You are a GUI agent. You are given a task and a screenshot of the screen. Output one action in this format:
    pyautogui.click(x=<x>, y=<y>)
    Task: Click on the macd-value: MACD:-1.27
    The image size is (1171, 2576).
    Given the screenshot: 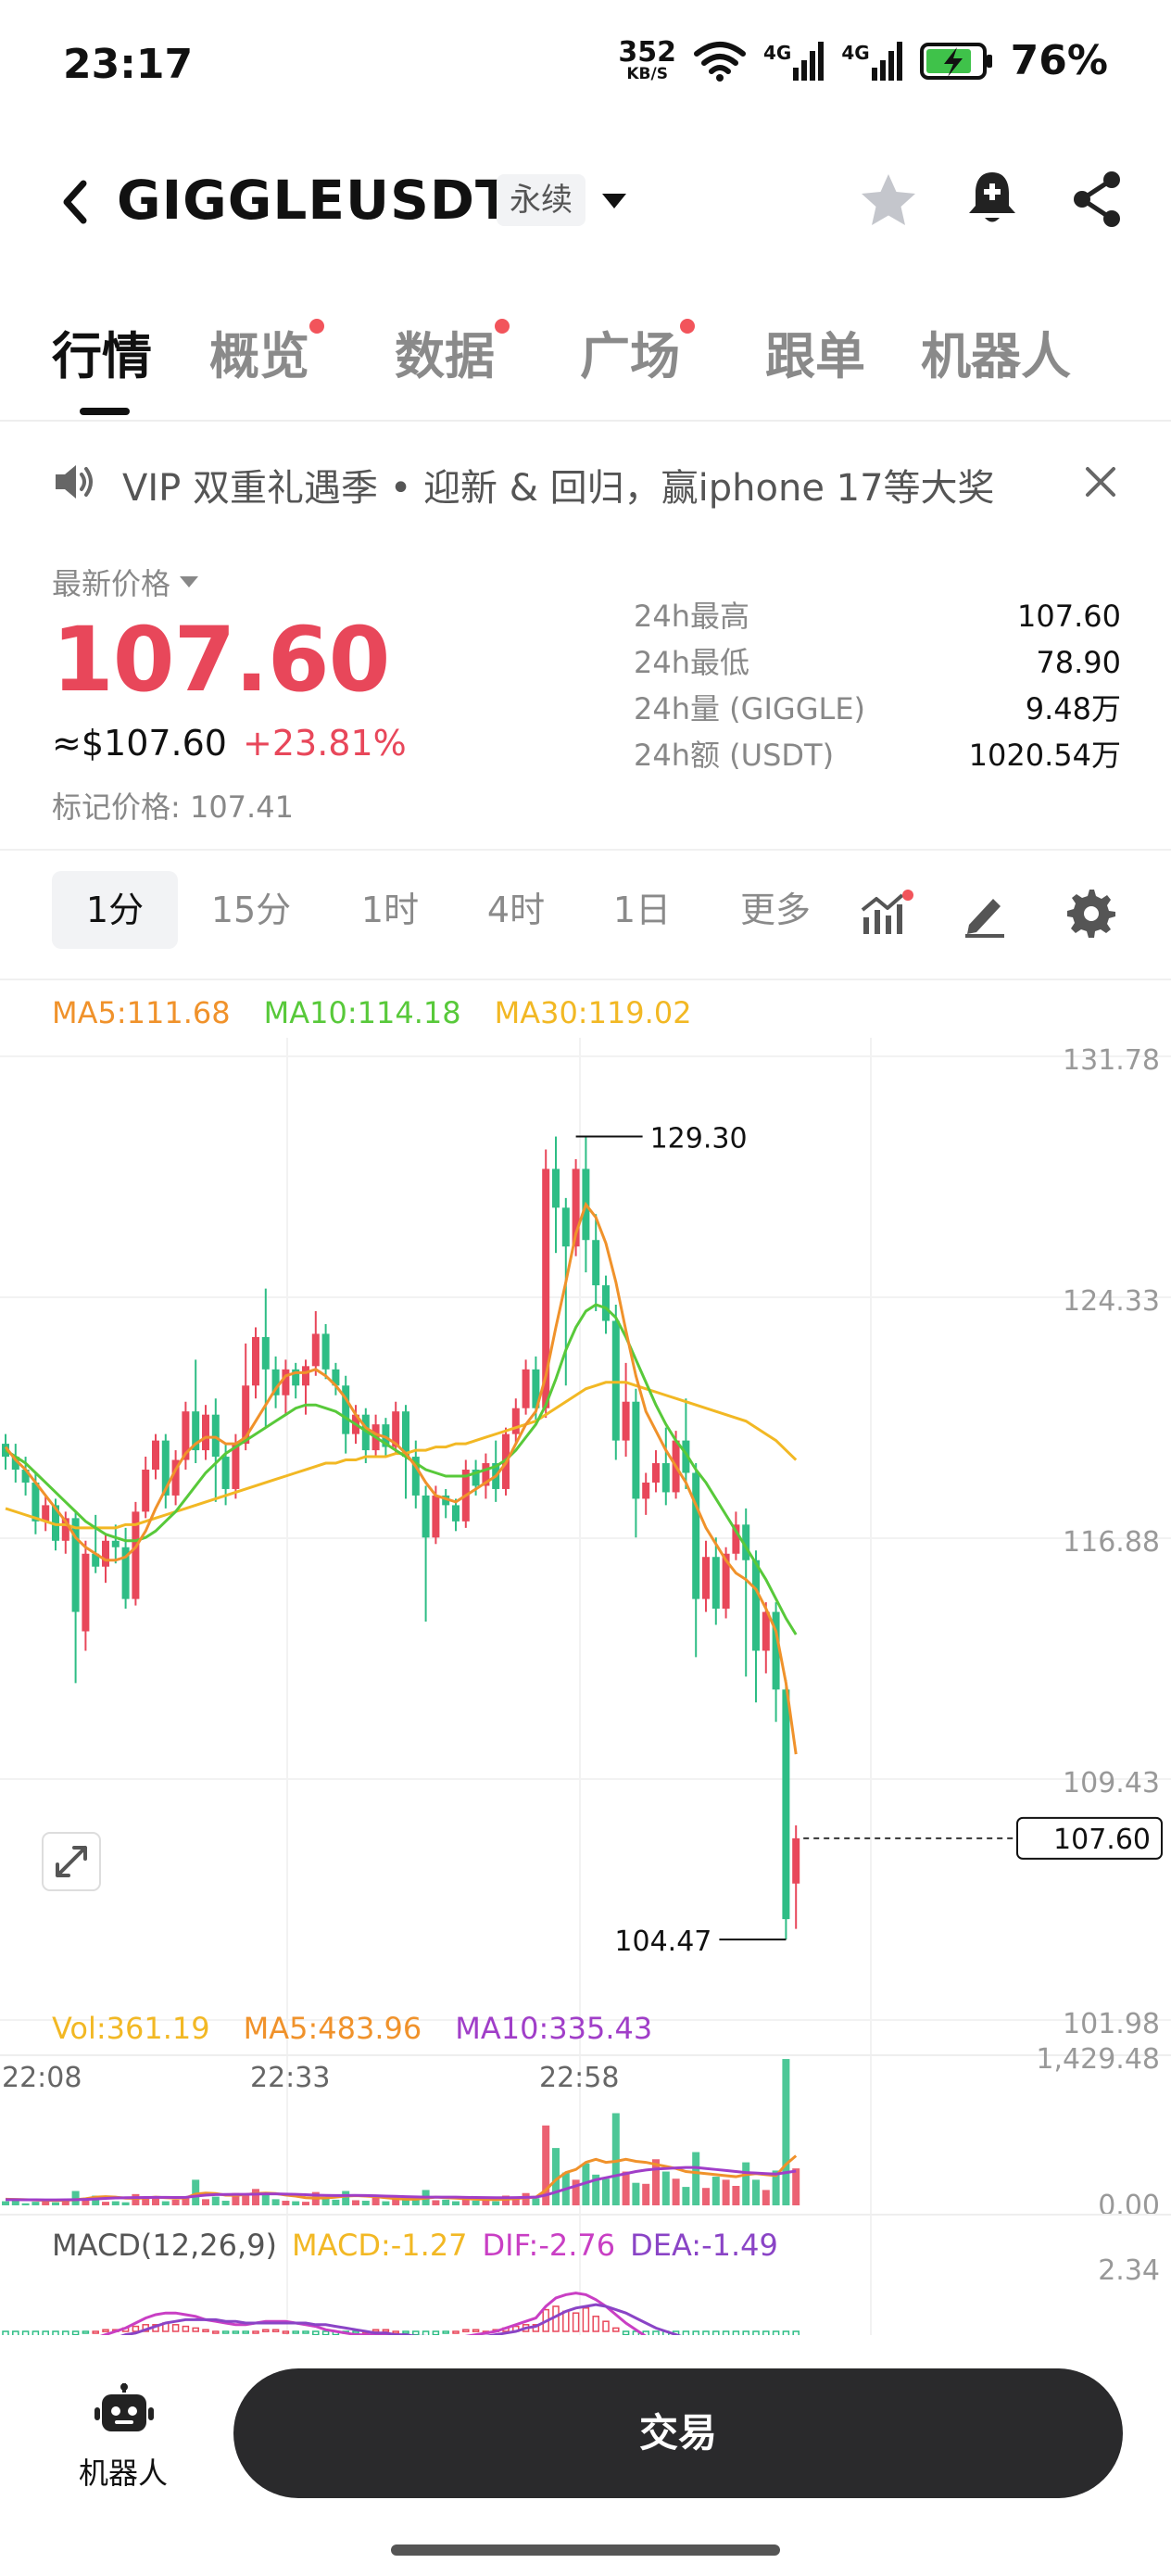 What is the action you would take?
    pyautogui.click(x=380, y=2245)
    